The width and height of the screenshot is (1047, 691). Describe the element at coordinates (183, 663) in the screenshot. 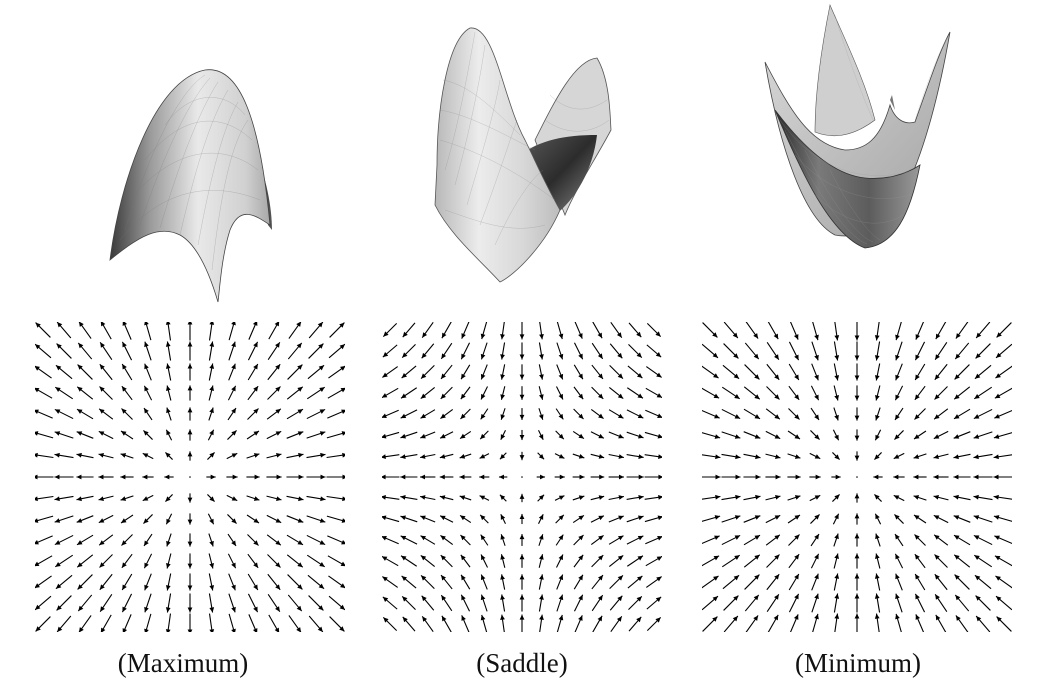

I see `caption-maximum: (Maximum)` at that location.